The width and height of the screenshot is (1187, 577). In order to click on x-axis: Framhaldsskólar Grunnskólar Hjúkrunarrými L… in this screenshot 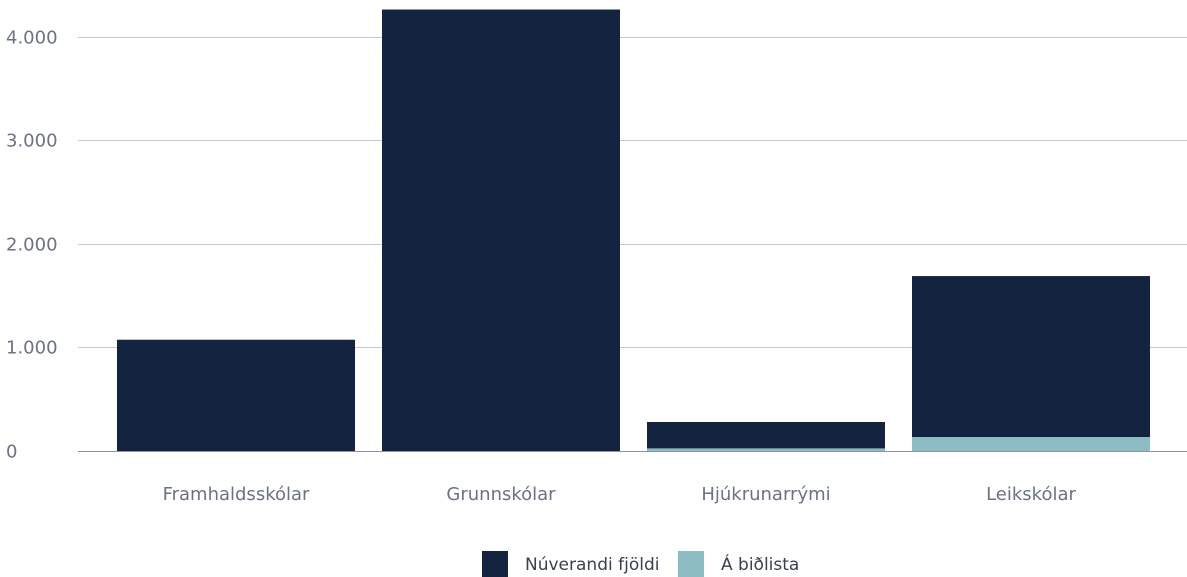, I will do `click(632, 478)`.